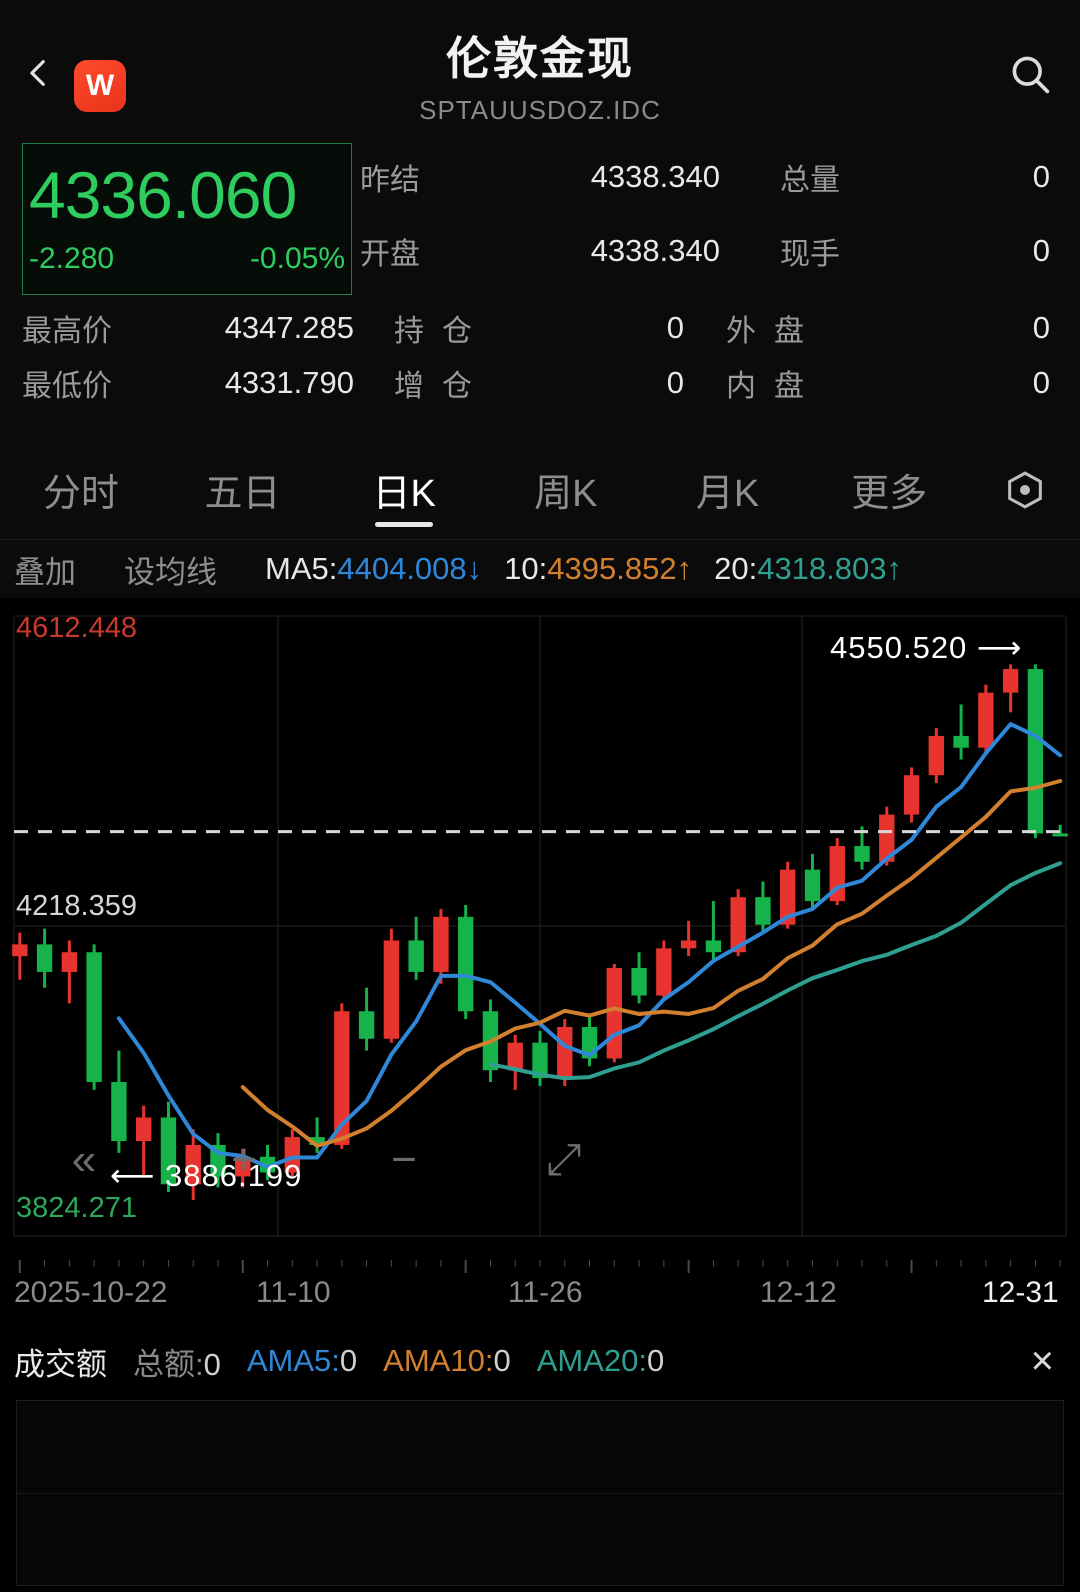 The height and width of the screenshot is (1592, 1080). I want to click on low-price-marker: ⟵ 3886.199, so click(206, 1175).